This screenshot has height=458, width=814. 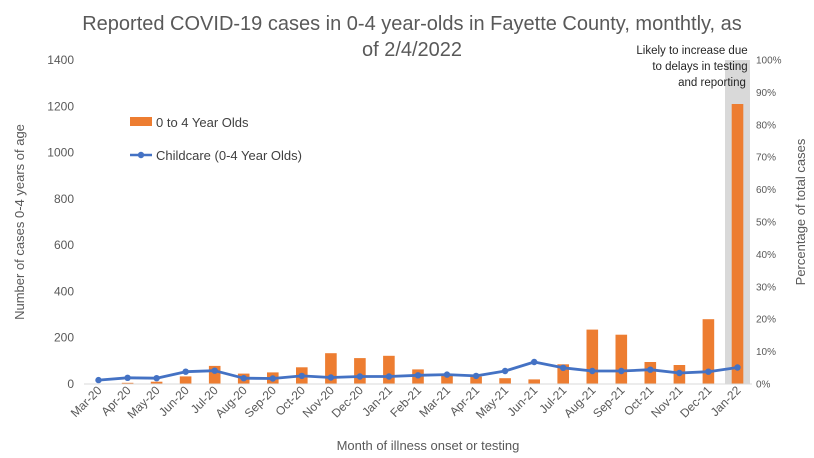 What do you see at coordinates (202, 122) in the screenshot?
I see `legend-label-bar: 0 to 4 Year Olds` at bounding box center [202, 122].